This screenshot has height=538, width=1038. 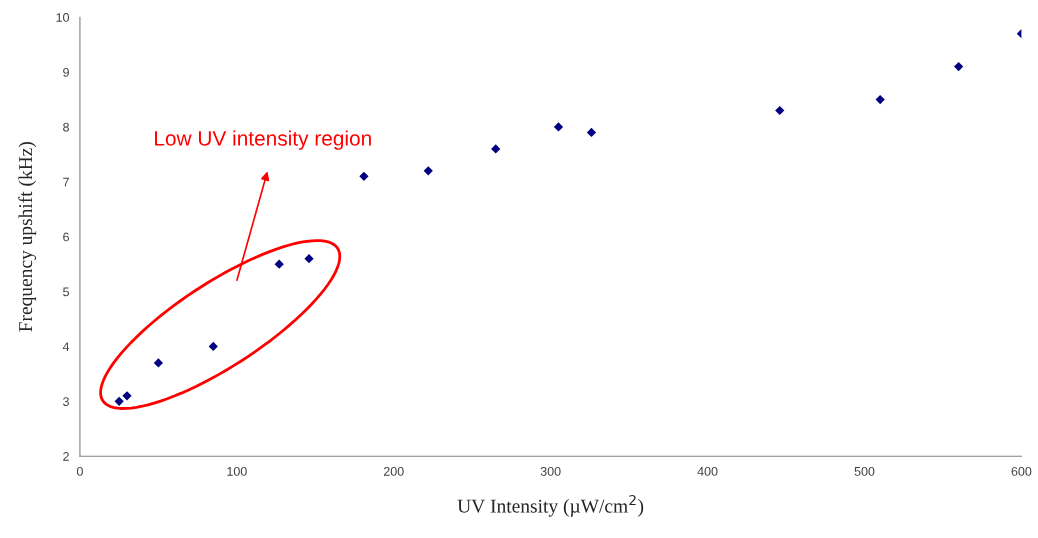 I want to click on y-tick-label: 3, so click(x=66, y=401).